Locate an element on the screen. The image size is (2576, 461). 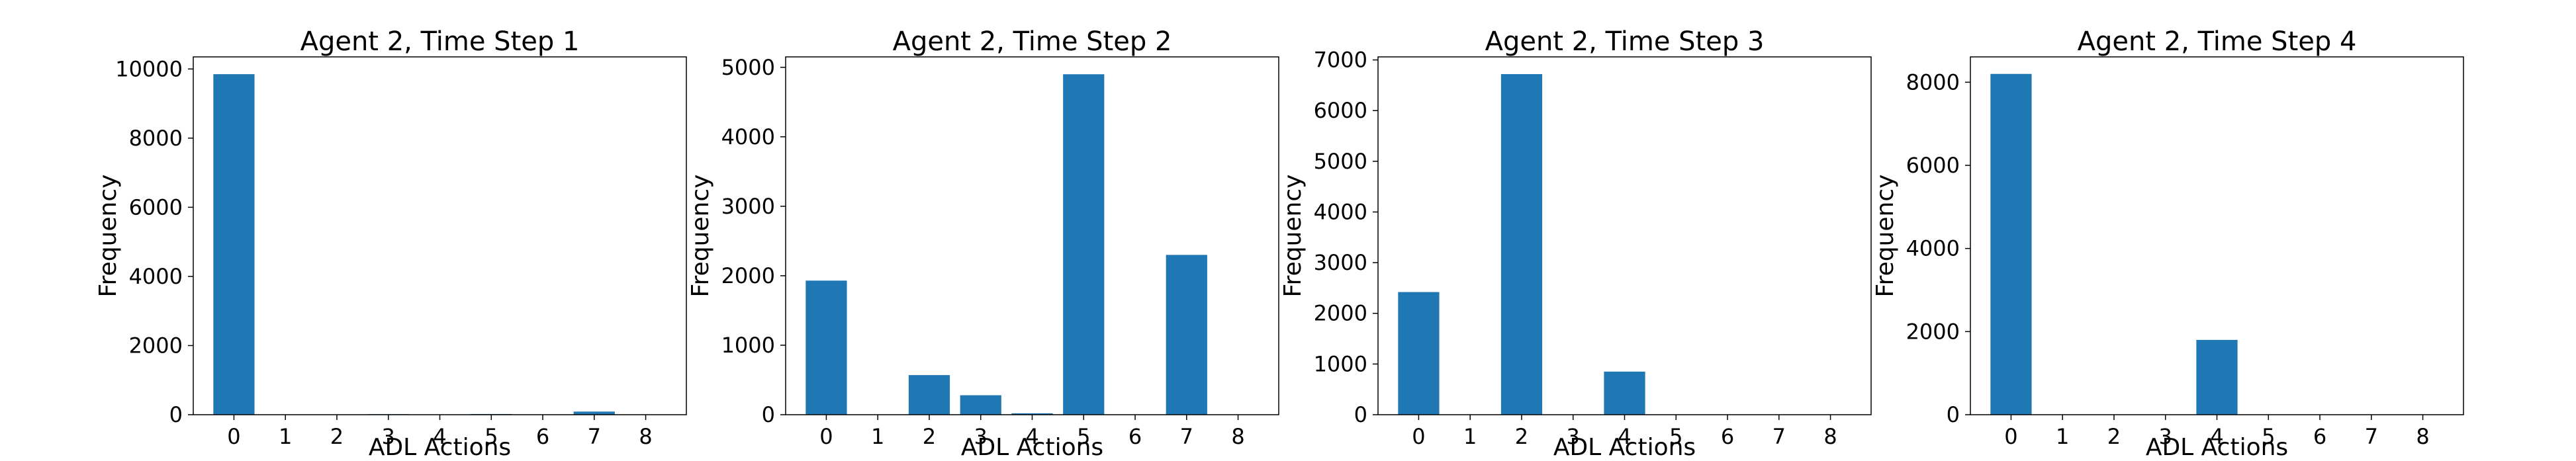
chart-title: Agent 2, Time Step 1 is located at coordinates (440, 41).